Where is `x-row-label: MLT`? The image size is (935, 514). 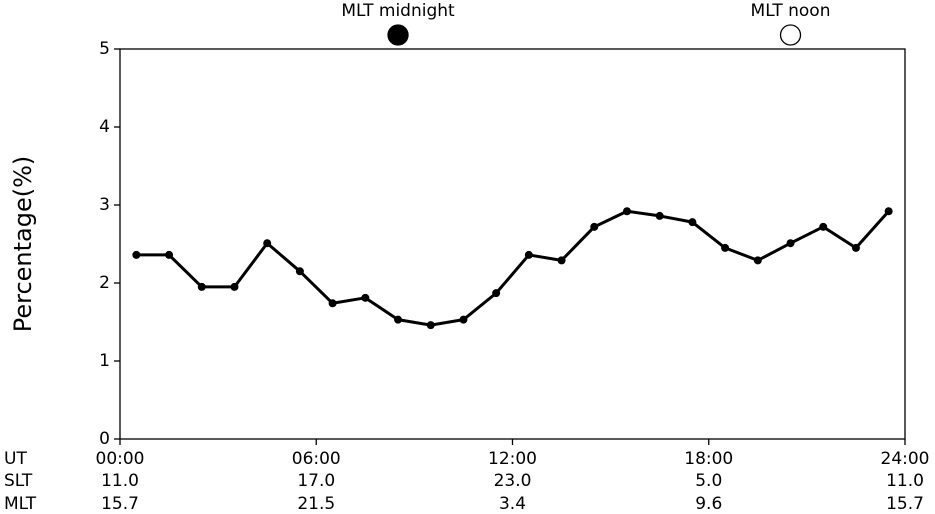
x-row-label: MLT is located at coordinates (20, 504).